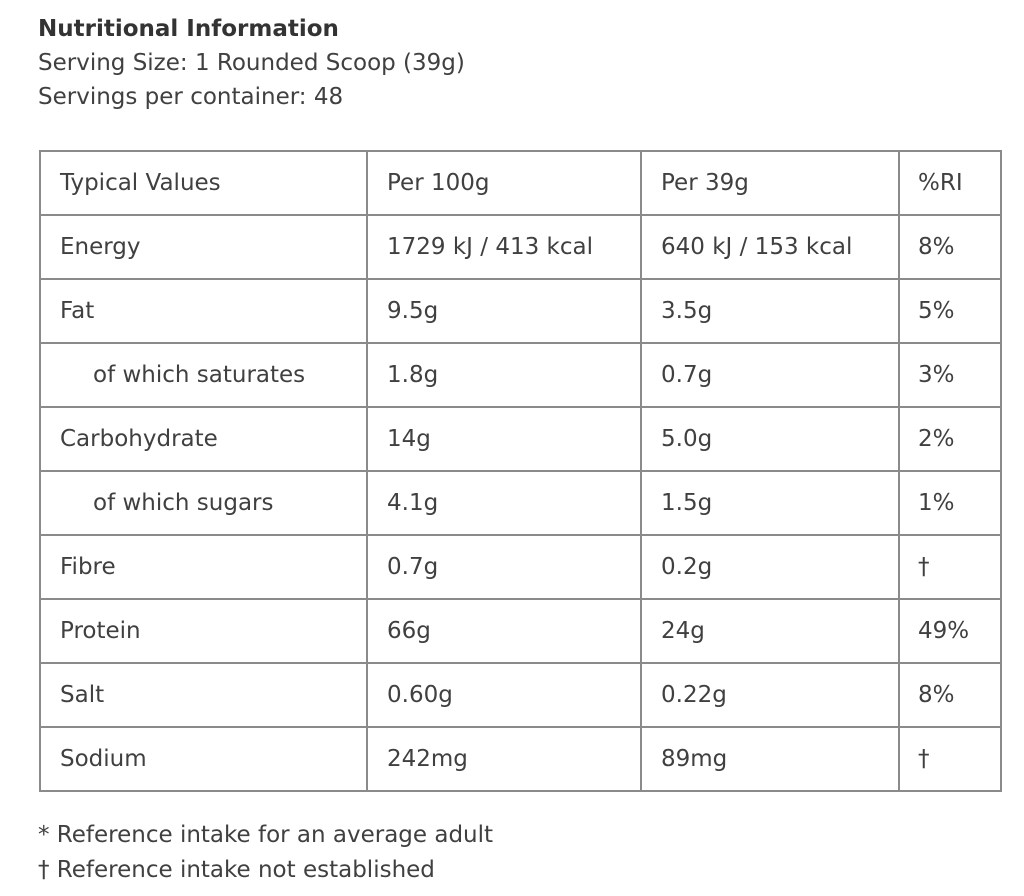 Image resolution: width=1024 pixels, height=896 pixels. What do you see at coordinates (950, 439) in the screenshot?
I see `ri-value: 2%` at bounding box center [950, 439].